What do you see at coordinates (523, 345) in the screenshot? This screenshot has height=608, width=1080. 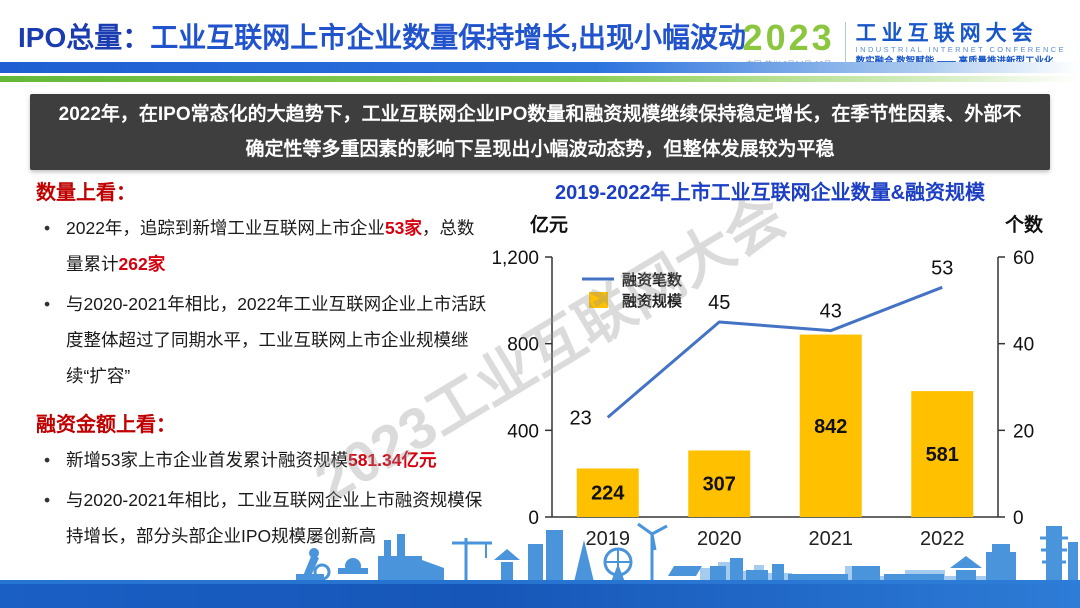 I see `left-tick-label: 800` at bounding box center [523, 345].